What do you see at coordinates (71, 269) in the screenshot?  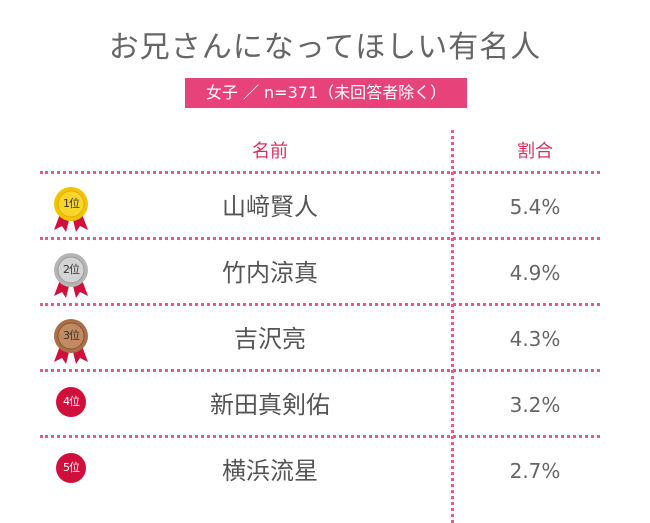 I see `rank-label: 2位` at bounding box center [71, 269].